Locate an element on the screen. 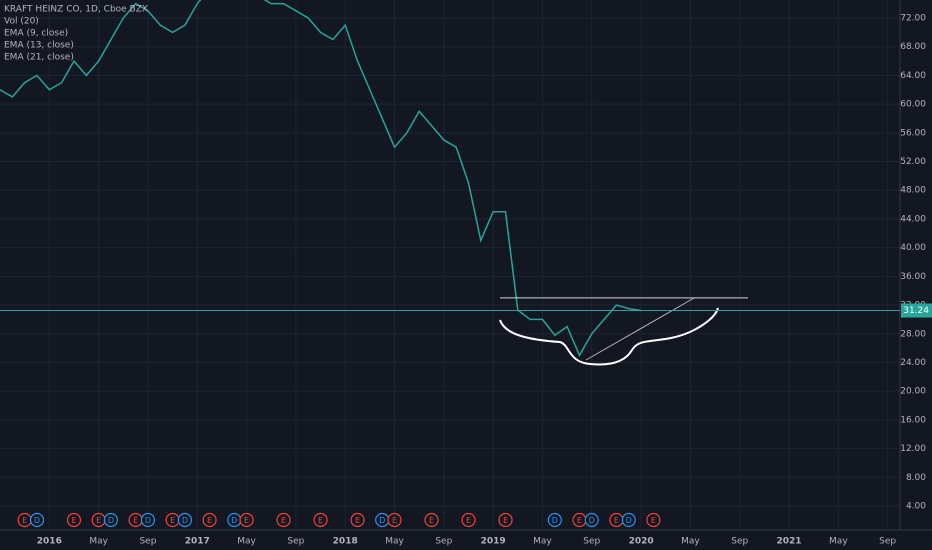 This screenshot has height=550, width=932. last-price-label: 31.24 is located at coordinates (916, 311).